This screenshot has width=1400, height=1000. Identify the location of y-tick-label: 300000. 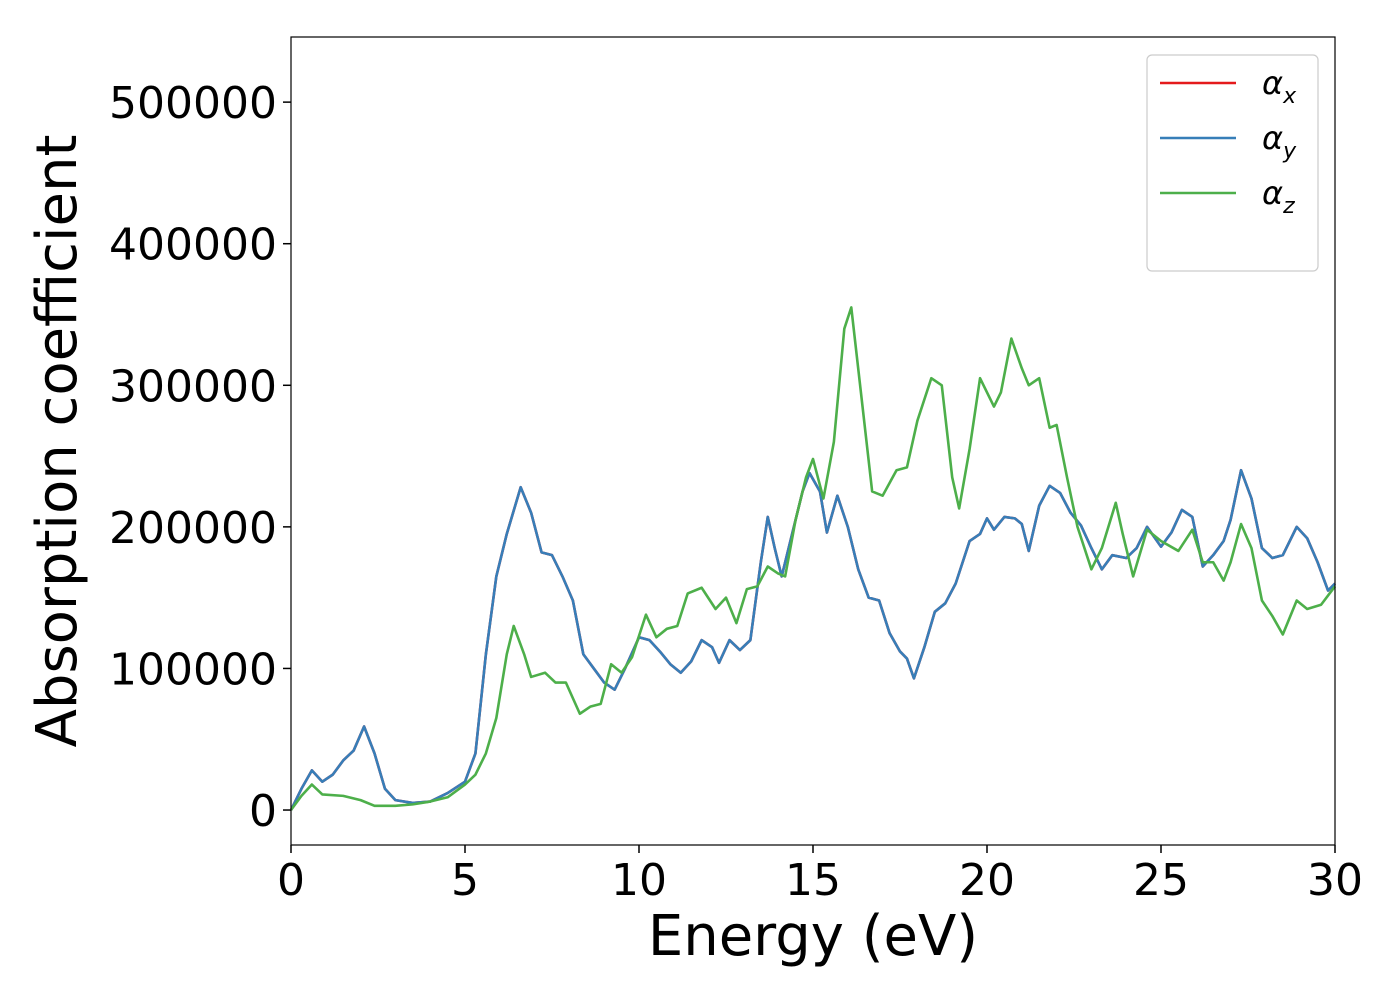
(193, 386).